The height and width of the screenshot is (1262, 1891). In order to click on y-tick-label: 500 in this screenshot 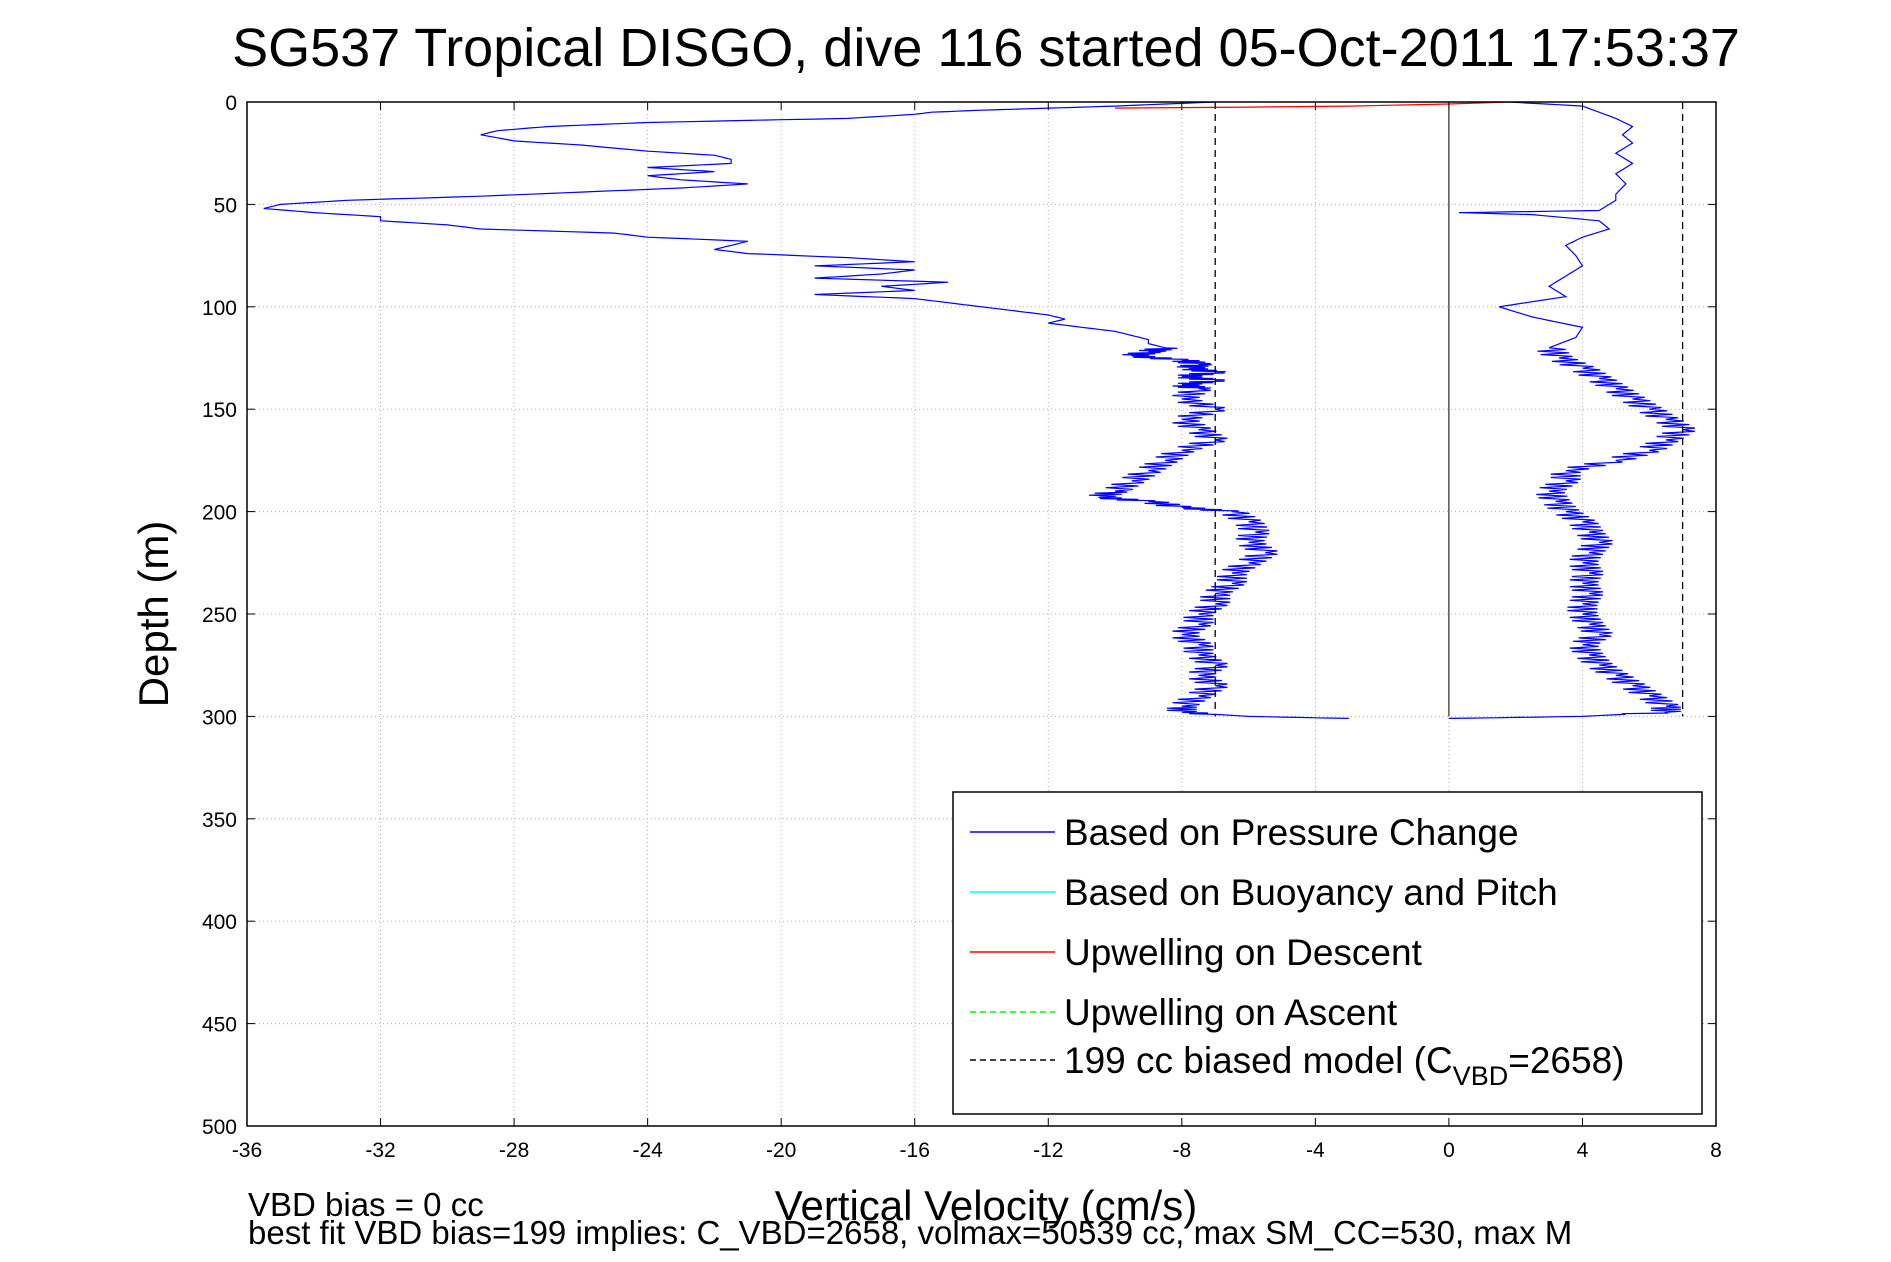, I will do `click(219, 1127)`.